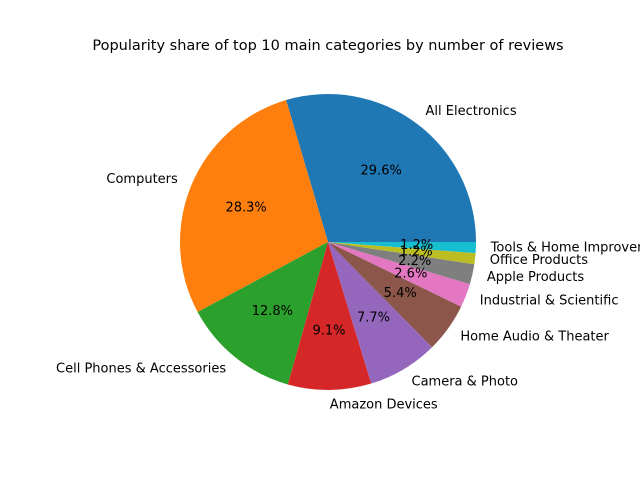  What do you see at coordinates (142, 179) in the screenshot?
I see `category-label-computers: Computers` at bounding box center [142, 179].